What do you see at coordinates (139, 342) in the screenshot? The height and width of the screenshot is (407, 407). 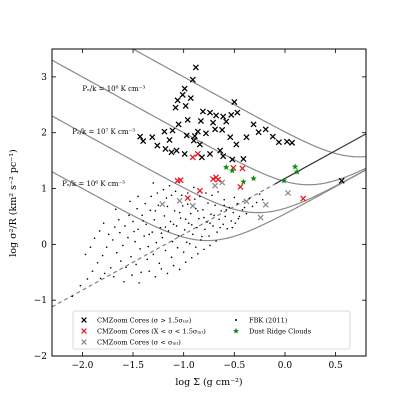 I see `legend-label-4: CMZoom Cores (σ < σᵢₙₜ)` at bounding box center [139, 342].